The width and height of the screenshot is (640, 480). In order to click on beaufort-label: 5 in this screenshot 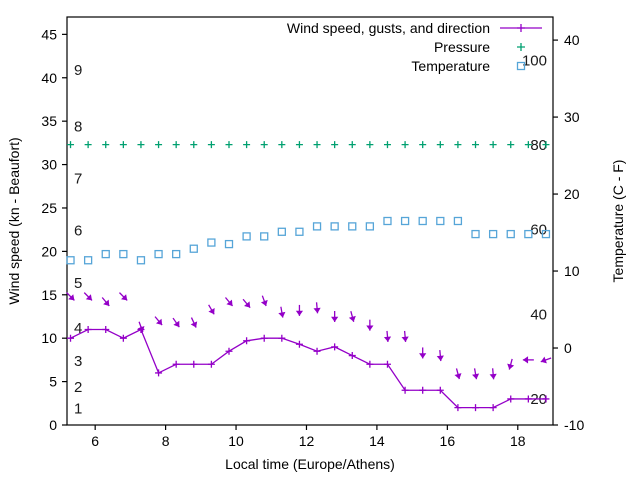, I will do `click(78, 283)`.